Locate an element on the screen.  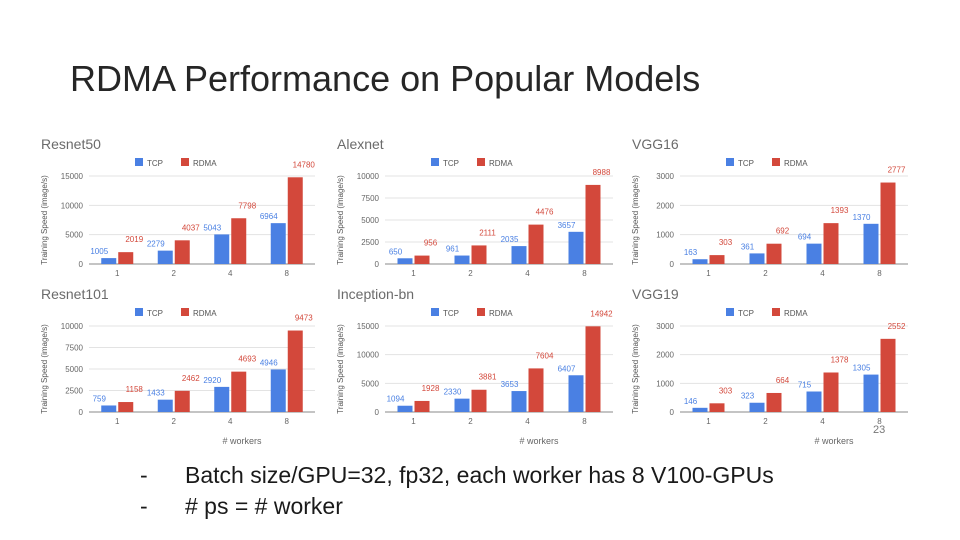
y-tick-label: 2000 is located at coordinates (665, 355).